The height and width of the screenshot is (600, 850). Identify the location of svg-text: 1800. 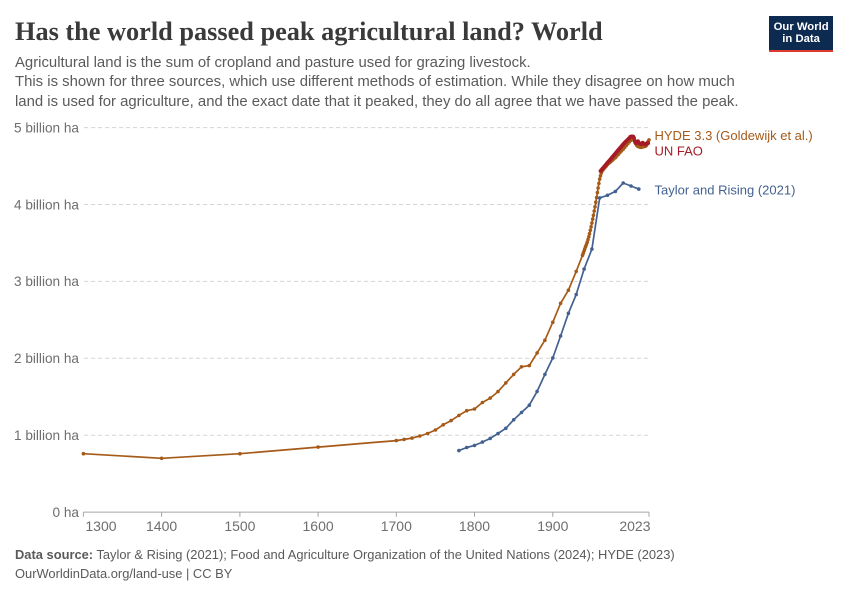
(474, 526).